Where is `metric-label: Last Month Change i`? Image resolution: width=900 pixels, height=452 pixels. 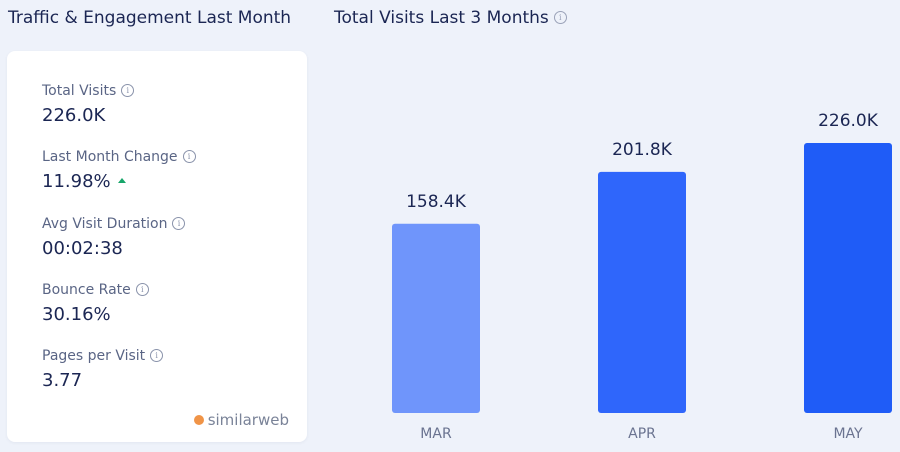 metric-label: Last Month Change i is located at coordinates (119, 157).